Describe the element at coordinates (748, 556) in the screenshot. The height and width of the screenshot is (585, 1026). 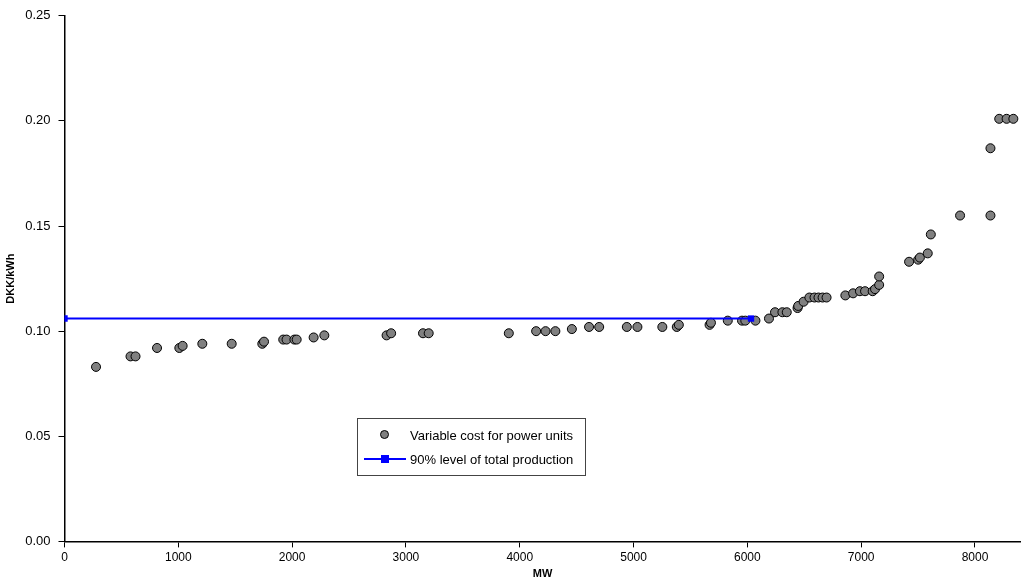
I see `x-tick-label: 6000` at that location.